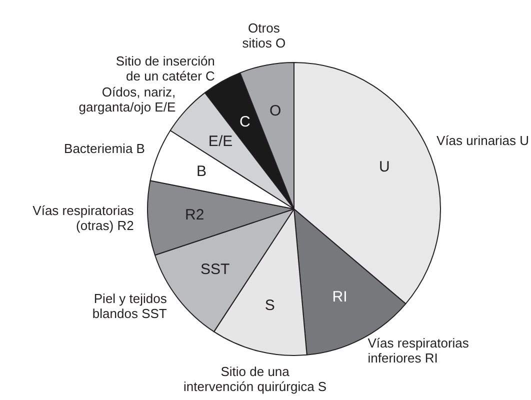  Describe the element at coordinates (419, 351) in the screenshot. I see `slice-label: Vías respiratorias inferiores RI` at that location.